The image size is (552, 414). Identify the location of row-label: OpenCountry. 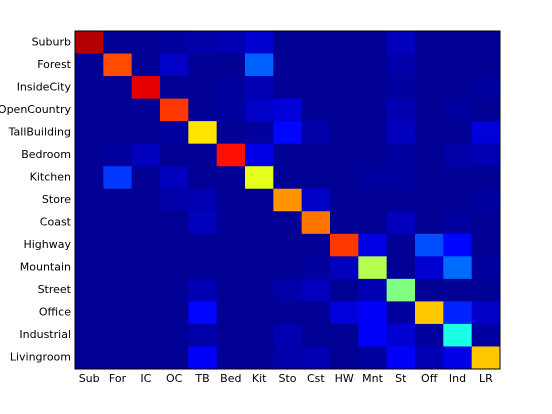
(35, 109).